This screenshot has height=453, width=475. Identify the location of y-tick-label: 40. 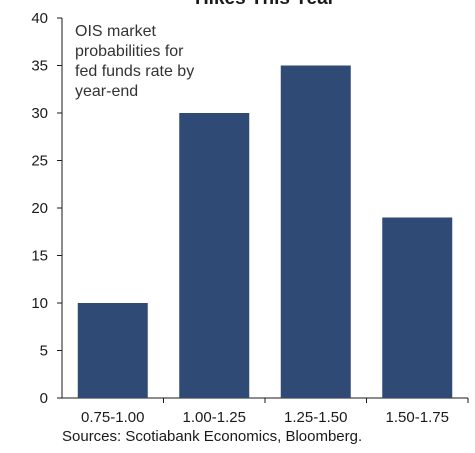
(39, 18).